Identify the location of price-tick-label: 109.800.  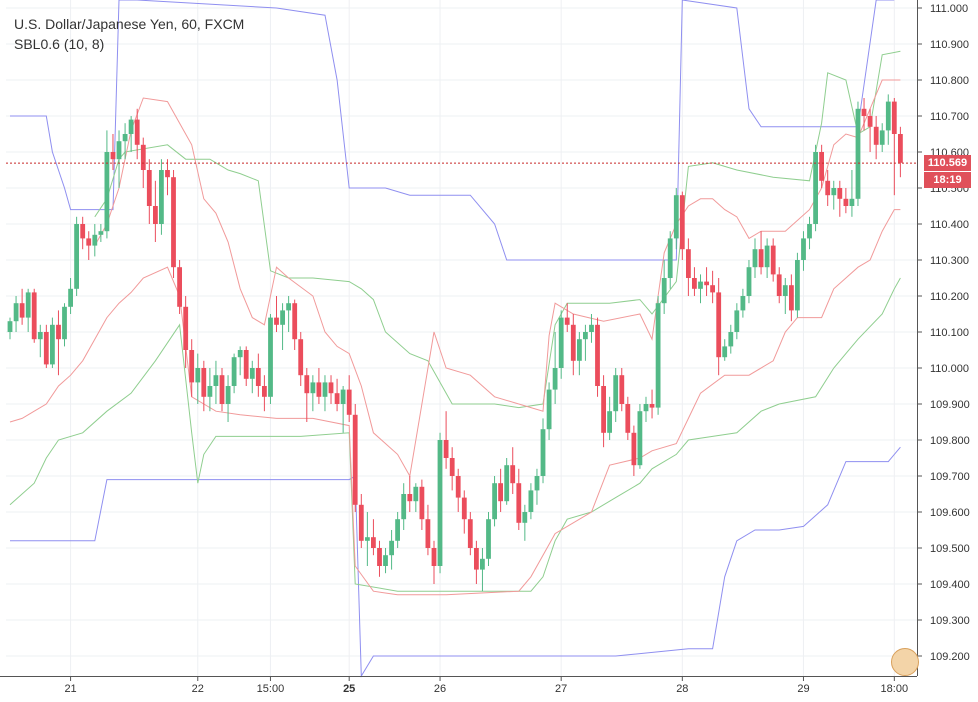
(950, 441).